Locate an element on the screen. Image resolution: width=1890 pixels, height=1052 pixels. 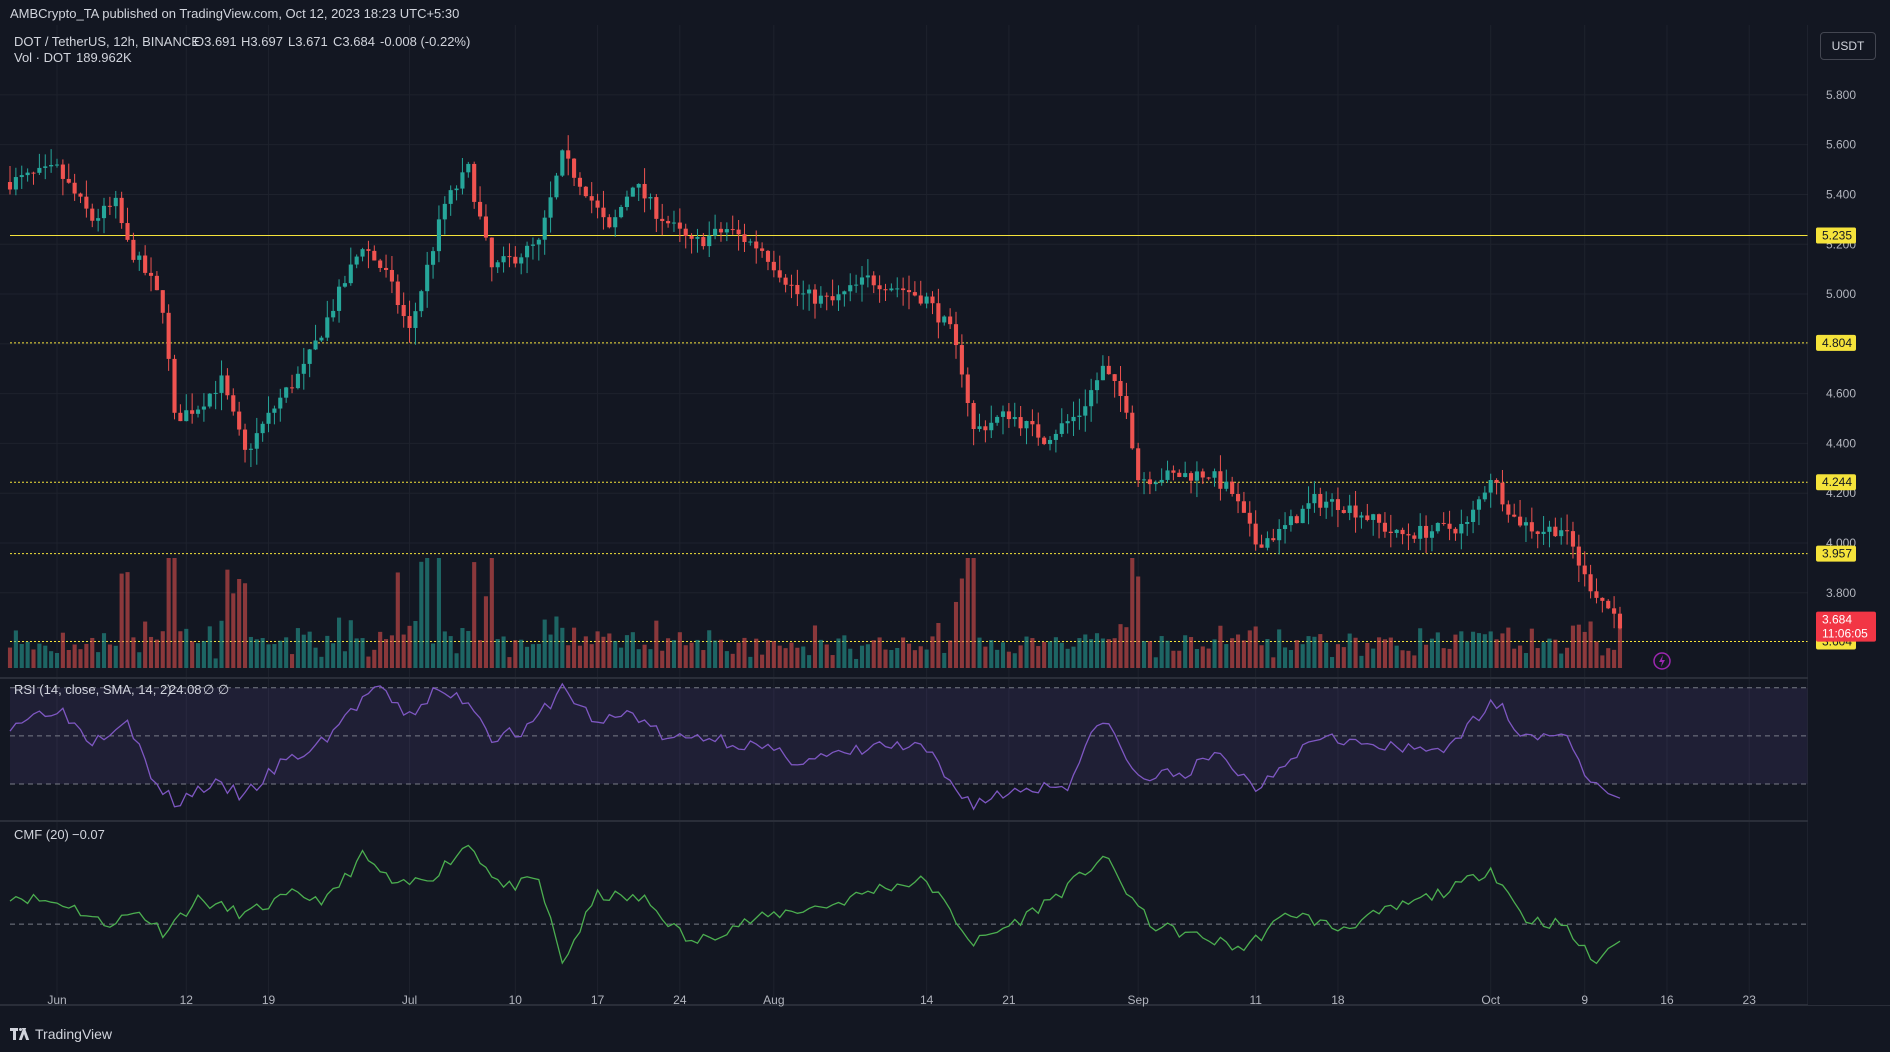
rsi-label: RSI (14, close, SMA, 14, 2) is located at coordinates (93, 689).